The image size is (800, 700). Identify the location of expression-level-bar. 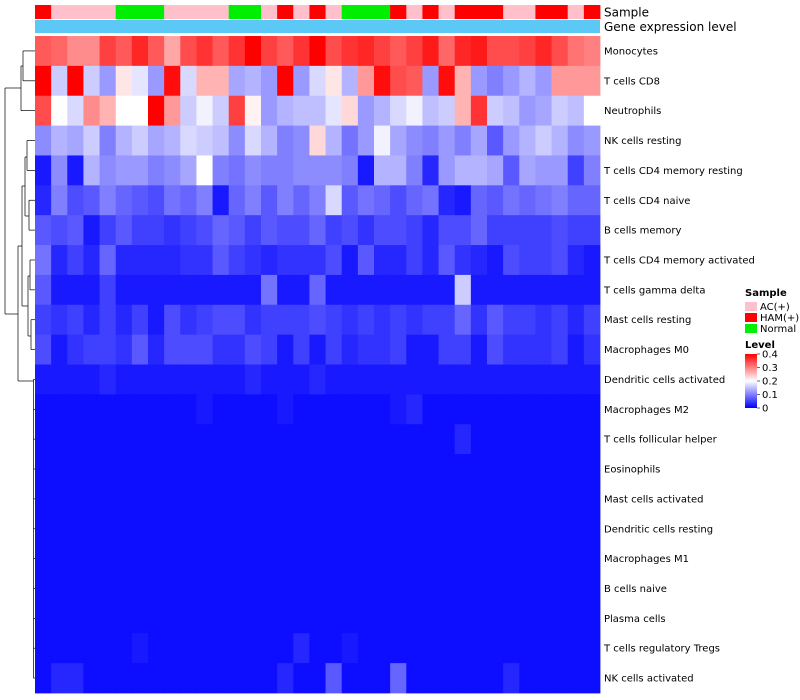
(317, 26).